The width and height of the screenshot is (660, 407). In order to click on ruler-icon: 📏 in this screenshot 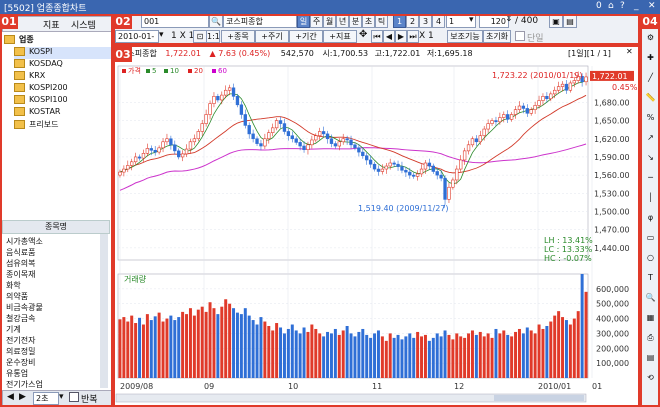, I will do `click(650, 97)`.